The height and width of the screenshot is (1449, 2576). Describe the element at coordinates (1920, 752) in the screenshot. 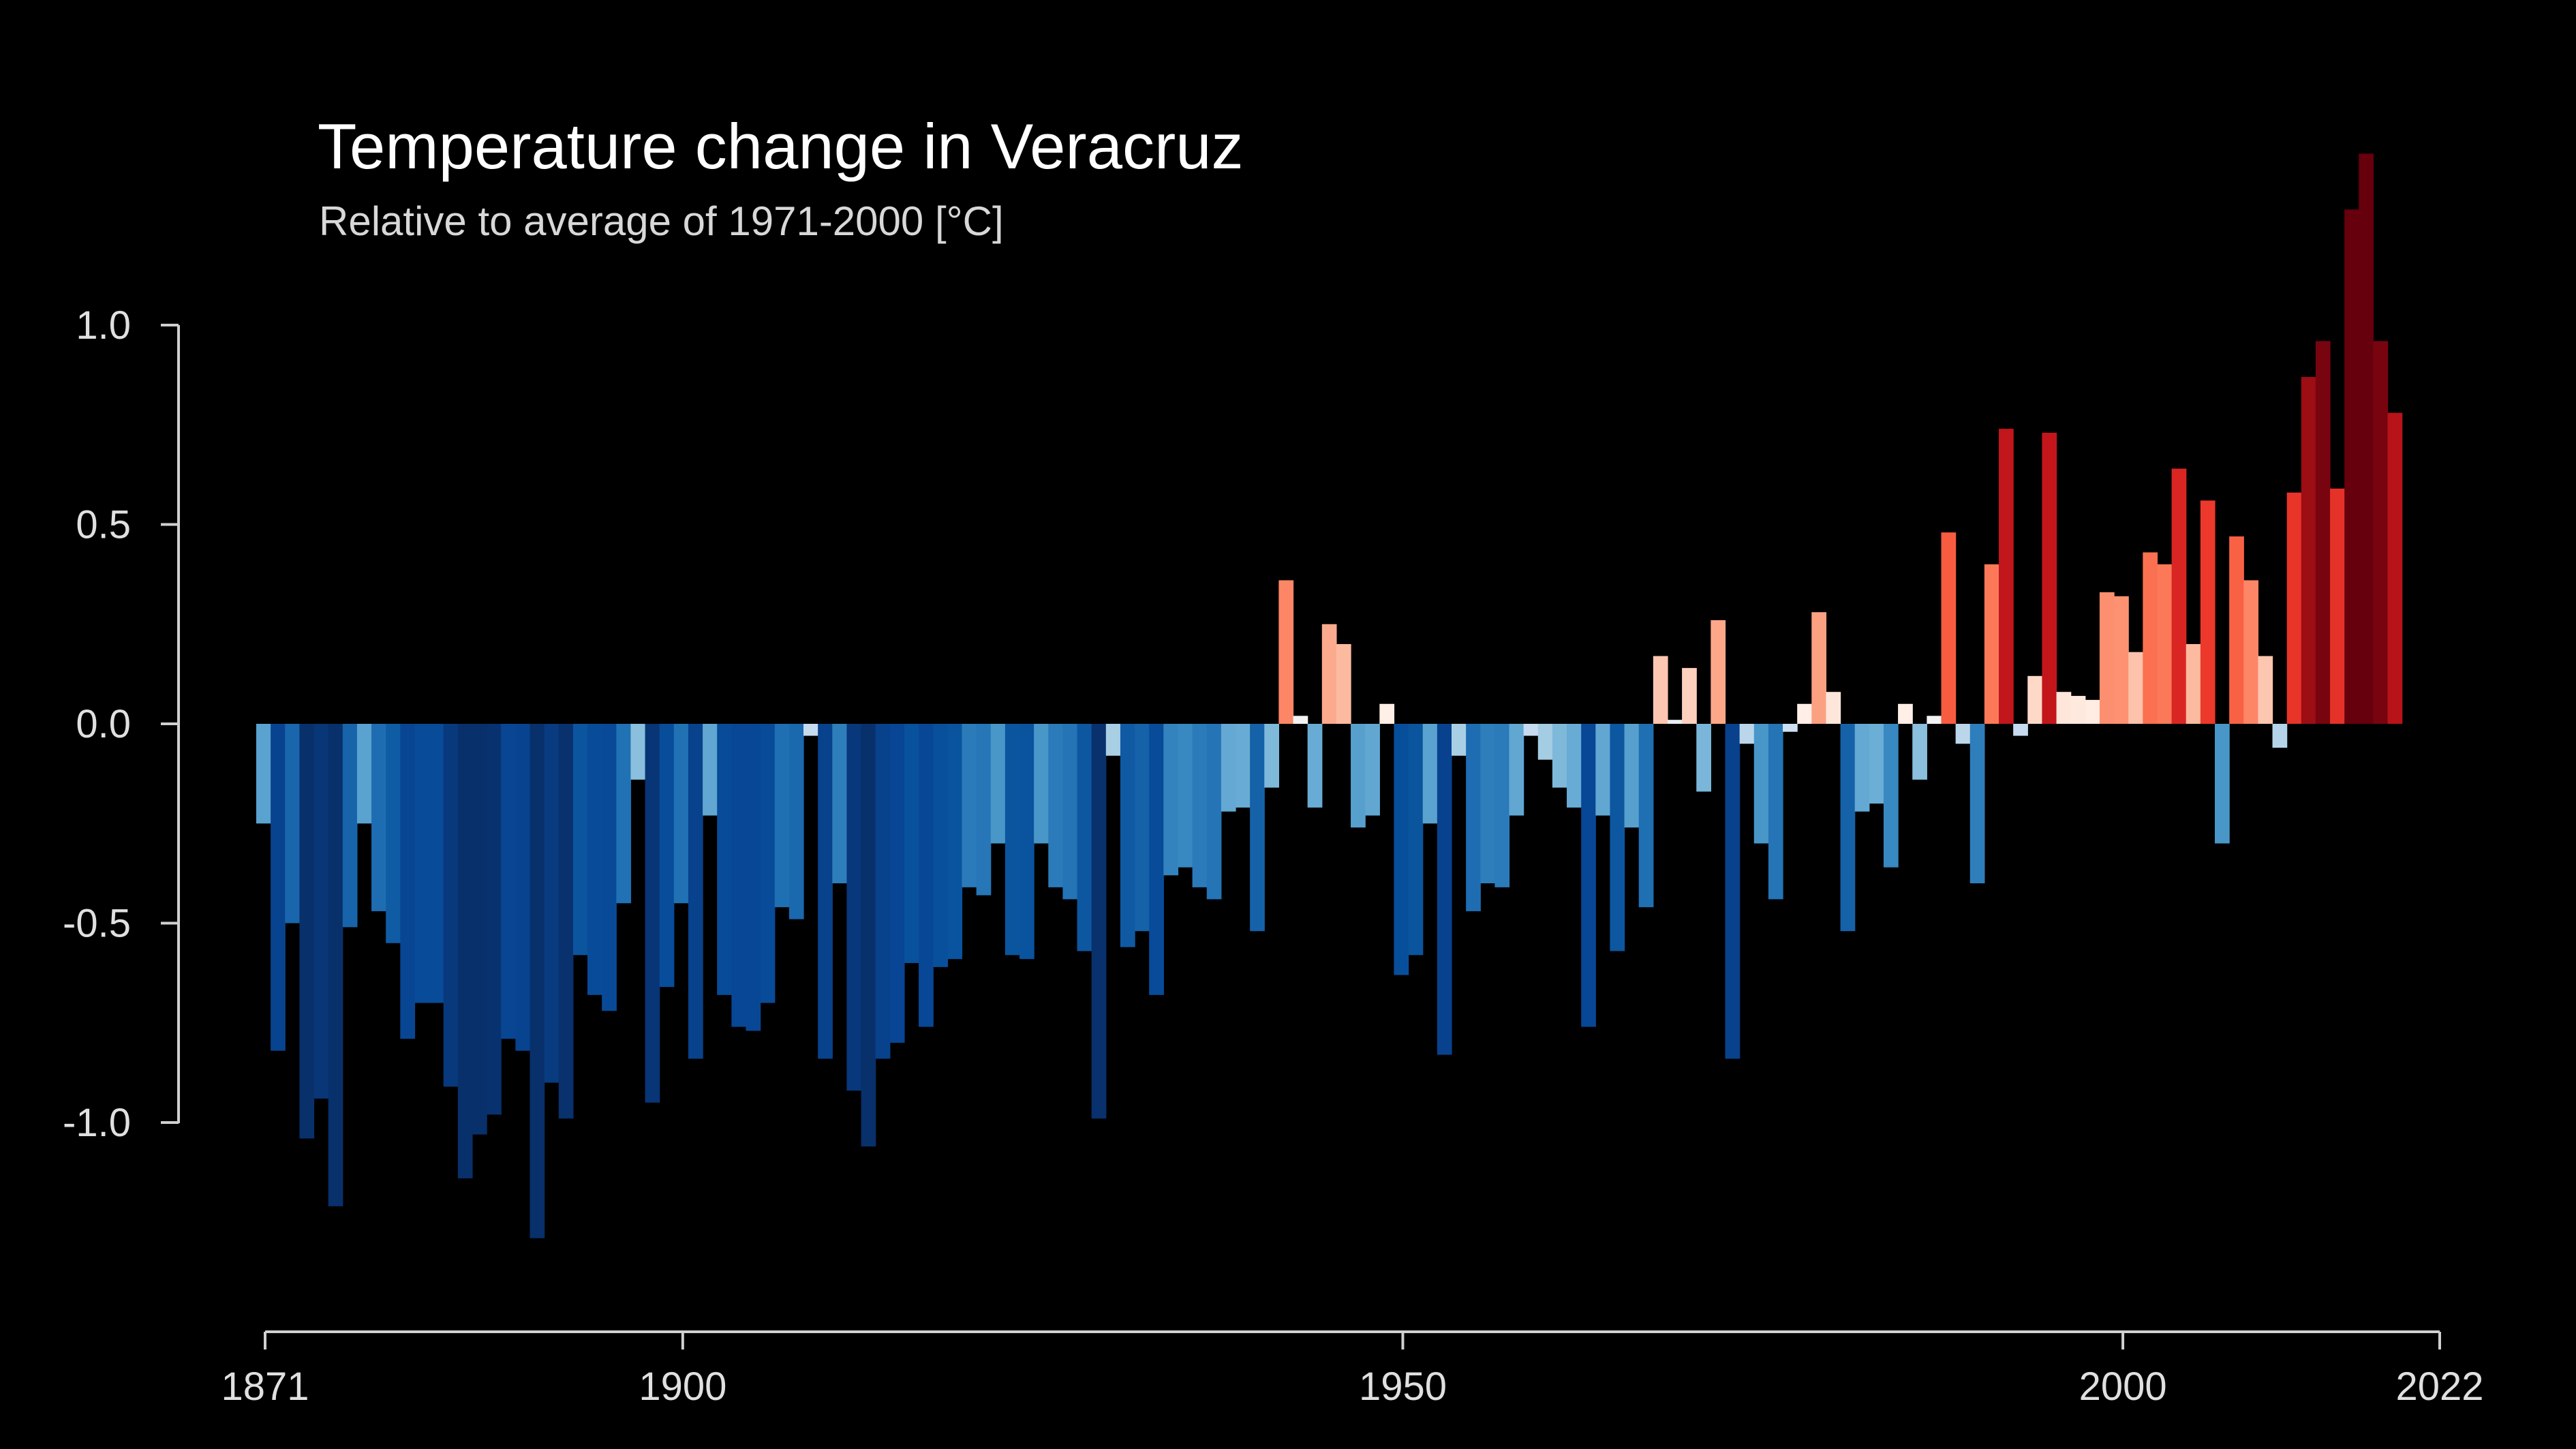

I see `bar-1986` at that location.